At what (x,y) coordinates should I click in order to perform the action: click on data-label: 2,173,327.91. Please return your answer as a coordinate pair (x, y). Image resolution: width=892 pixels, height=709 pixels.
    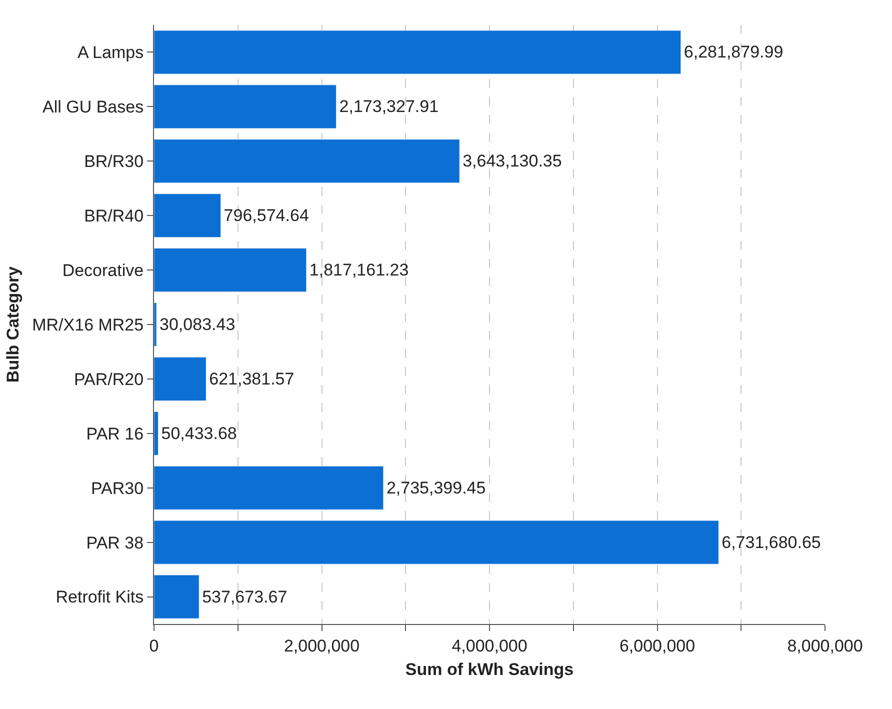
    Looking at the image, I should click on (389, 106).